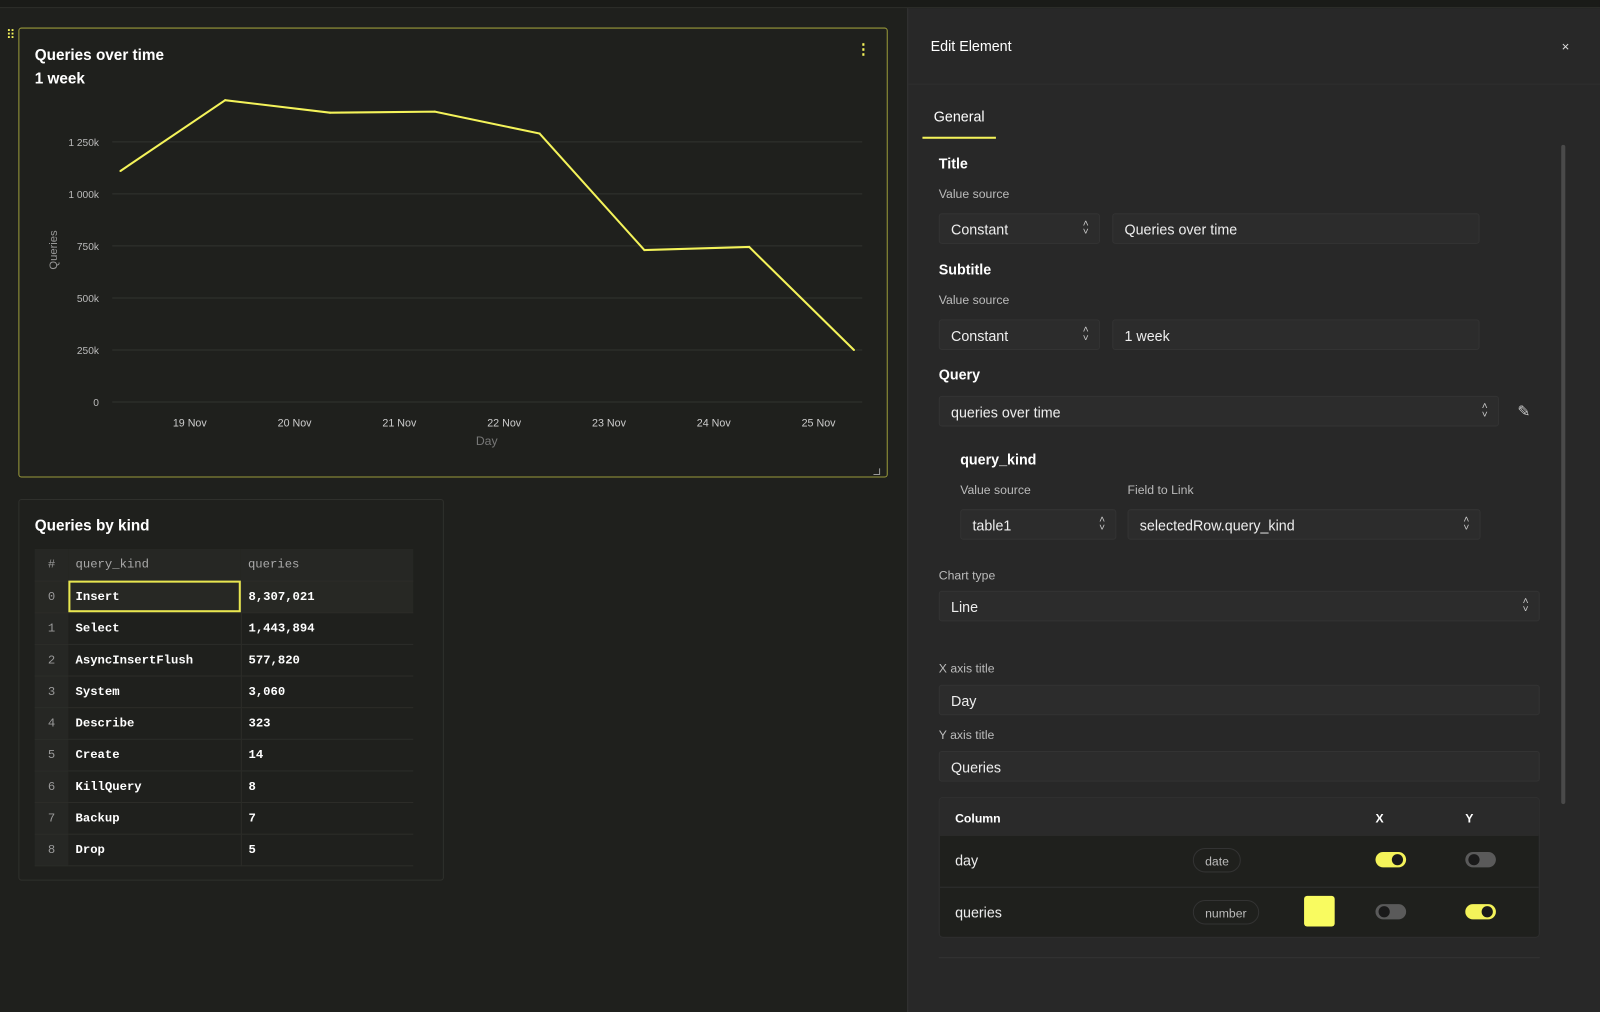 This screenshot has height=1012, width=1600. Describe the element at coordinates (974, 300) in the screenshot. I see `subtitle-value-source-label: Value source` at that location.